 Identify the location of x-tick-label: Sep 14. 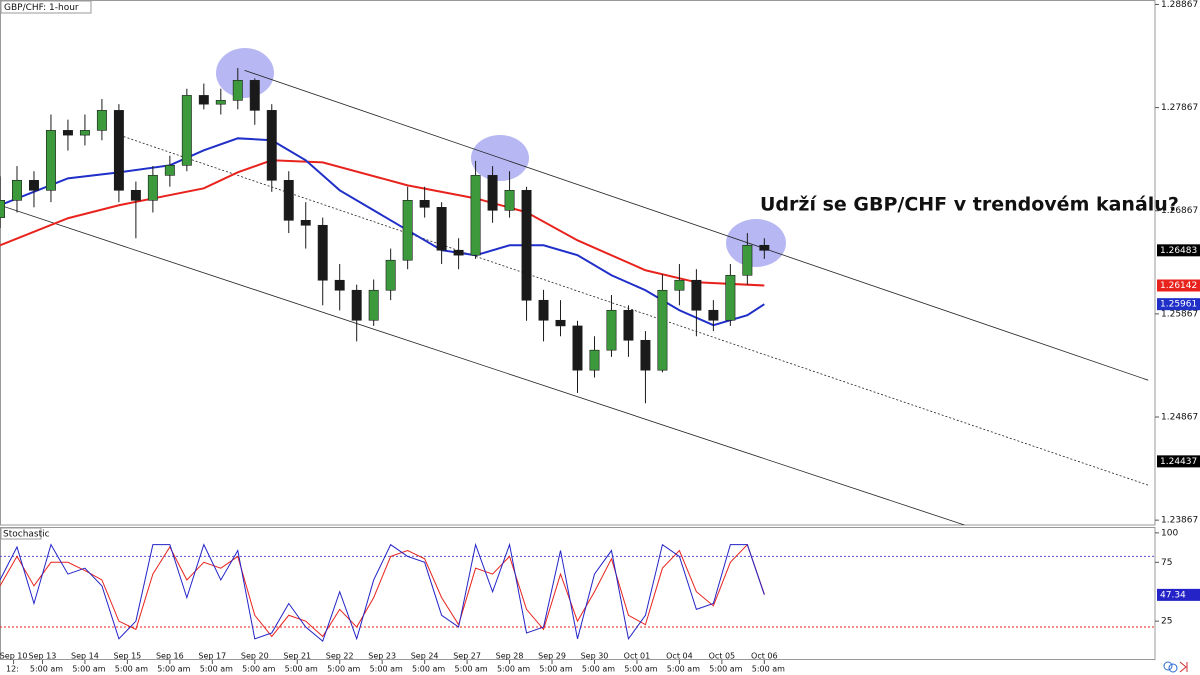
(85, 656).